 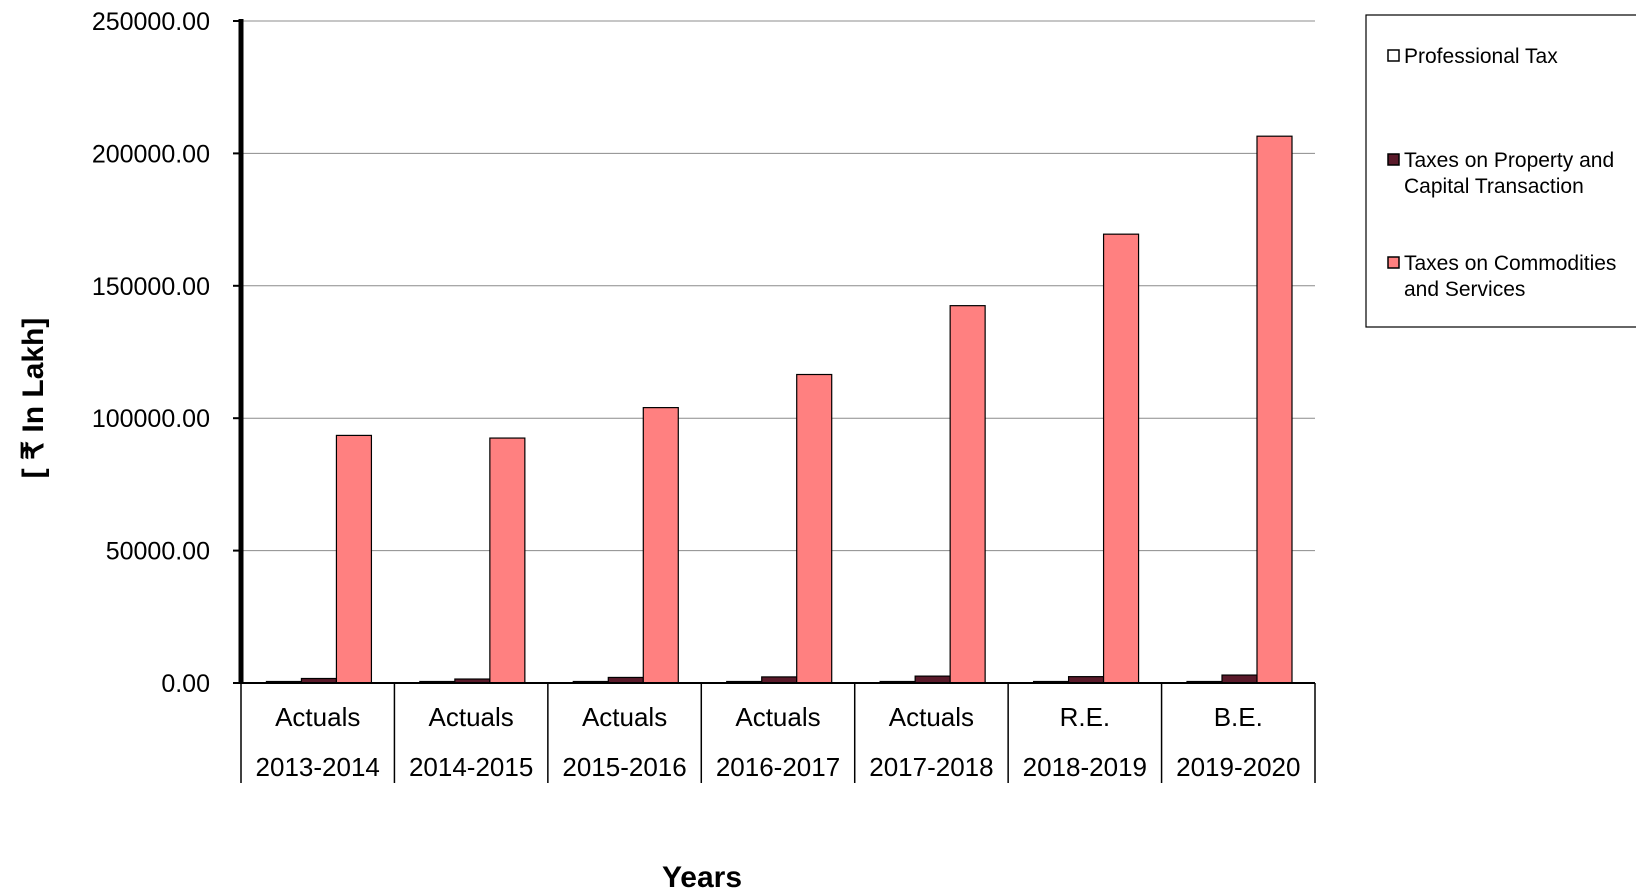 What do you see at coordinates (318, 767) in the screenshot?
I see `x-category-sublabel: 2013-2014` at bounding box center [318, 767].